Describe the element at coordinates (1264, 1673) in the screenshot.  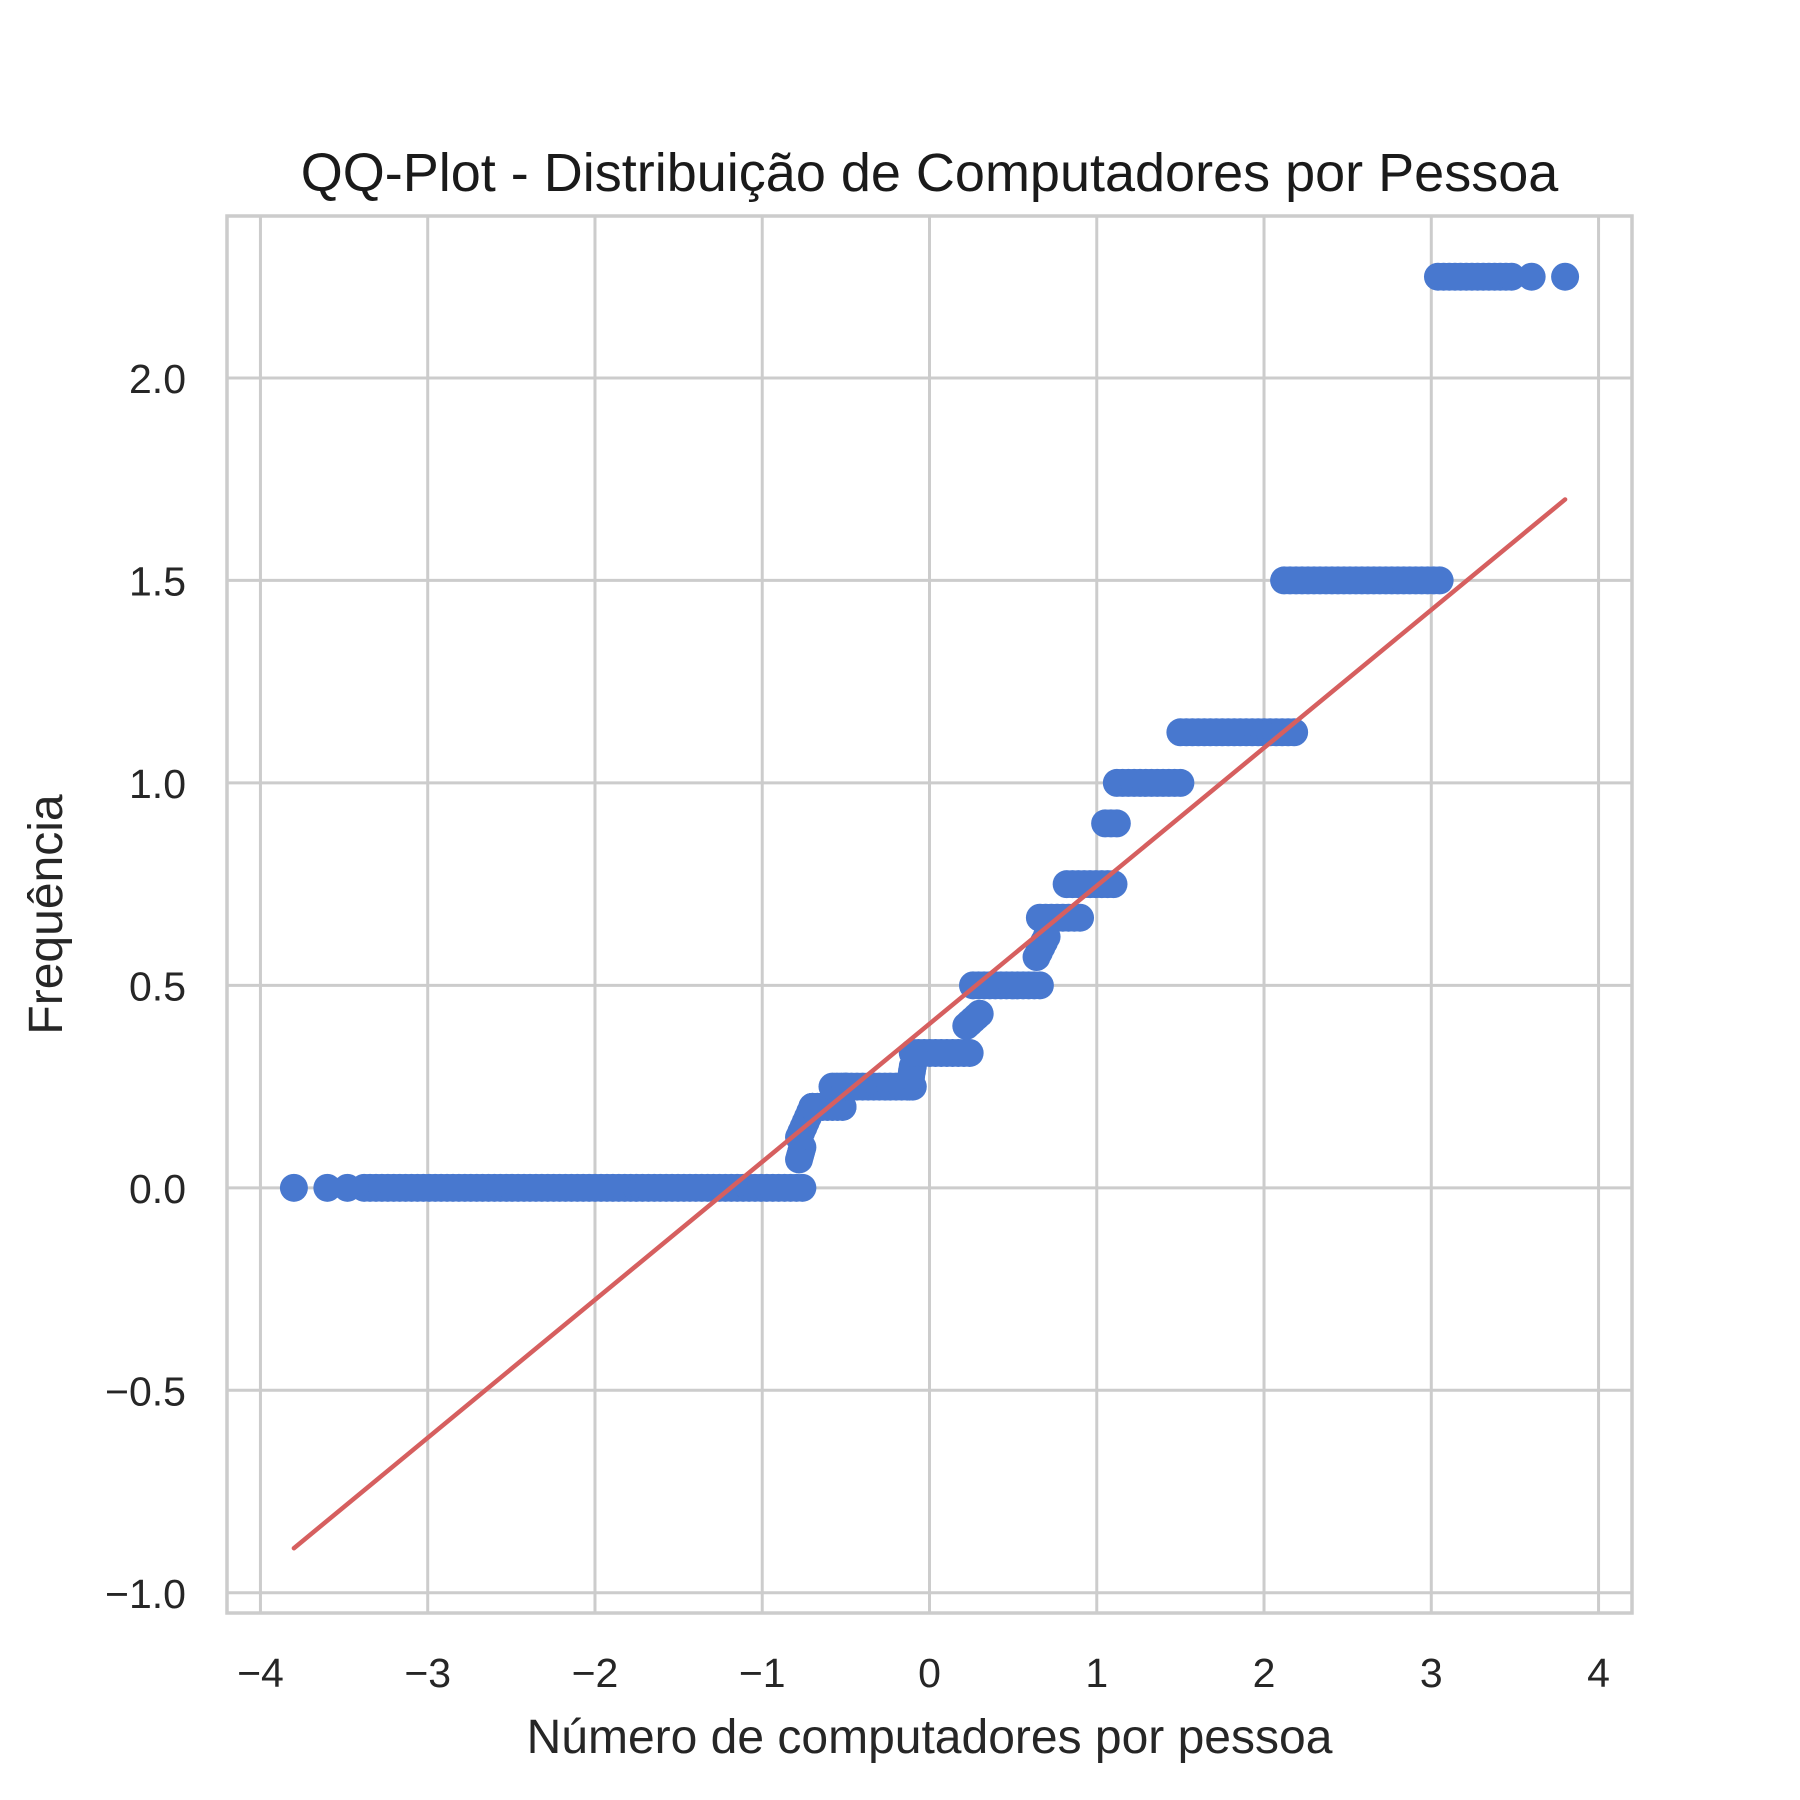
I see `x-tick-label: 2` at that location.